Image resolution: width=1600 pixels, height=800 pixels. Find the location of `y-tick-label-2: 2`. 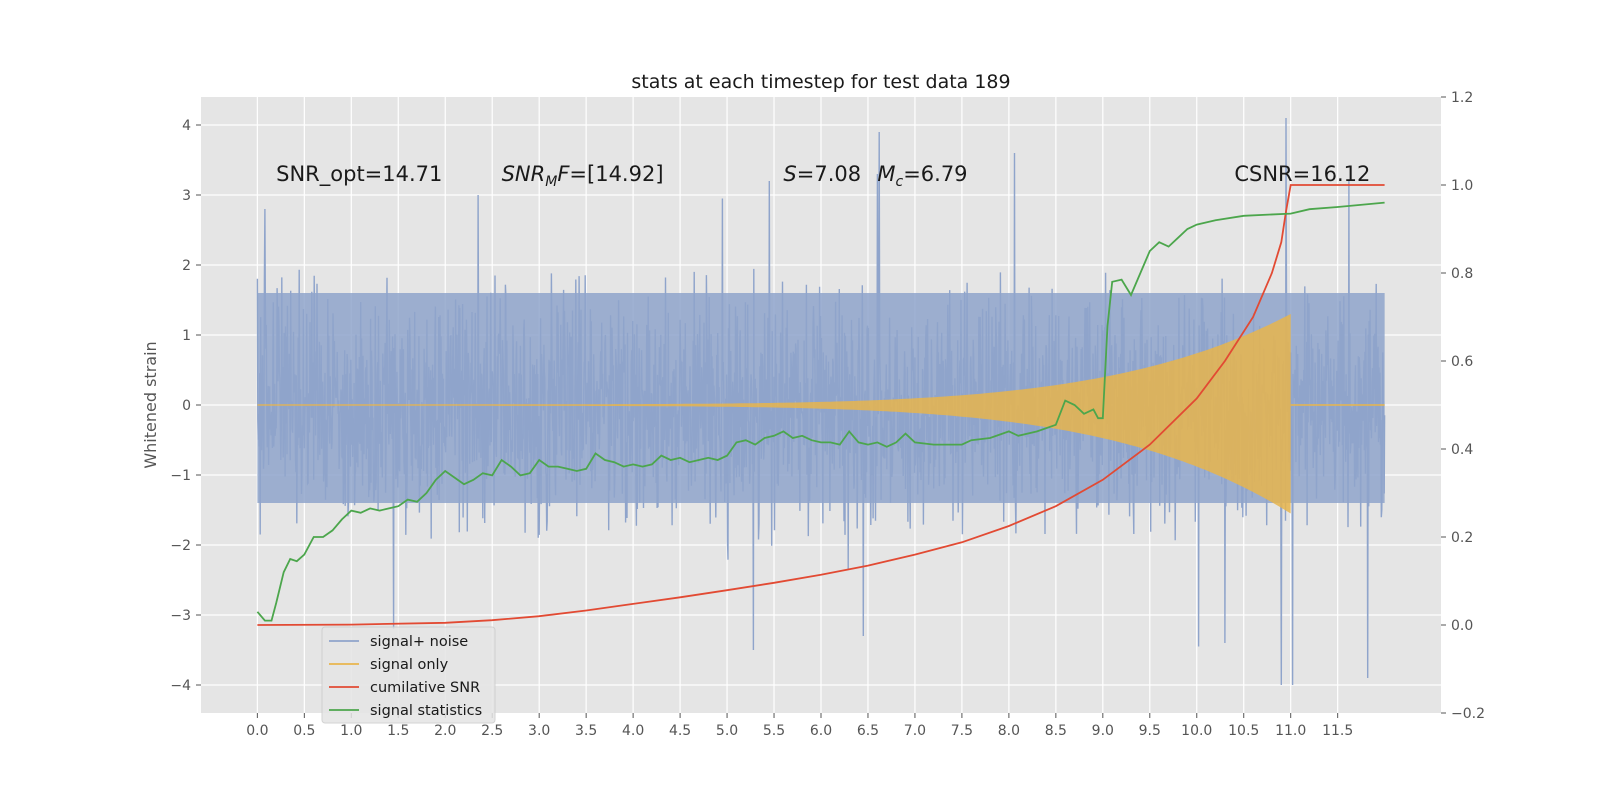

y-tick-label-2: 2 is located at coordinates (186, 266).